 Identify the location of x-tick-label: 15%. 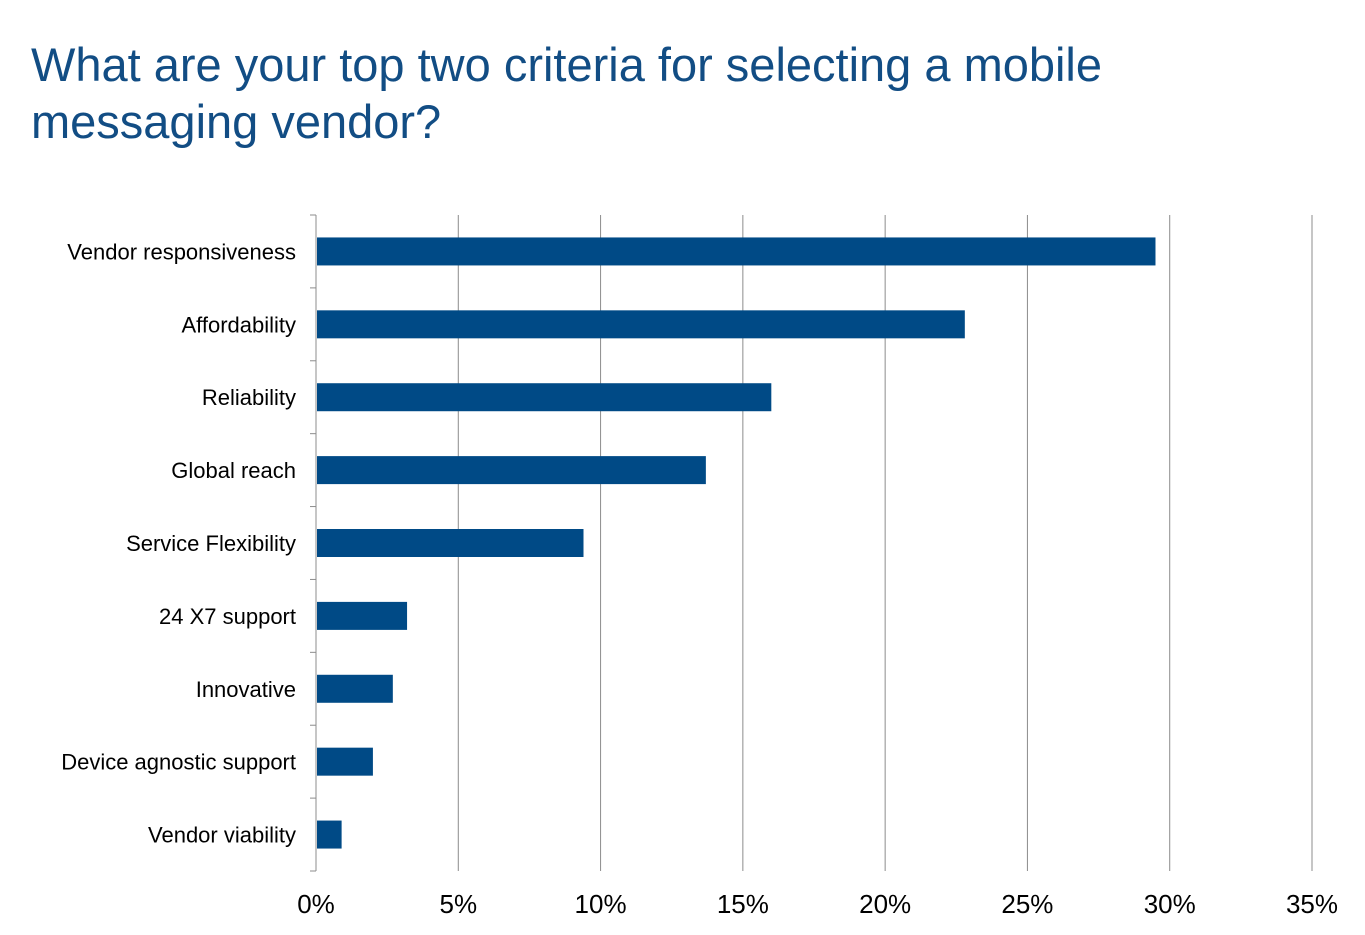
(743, 904).